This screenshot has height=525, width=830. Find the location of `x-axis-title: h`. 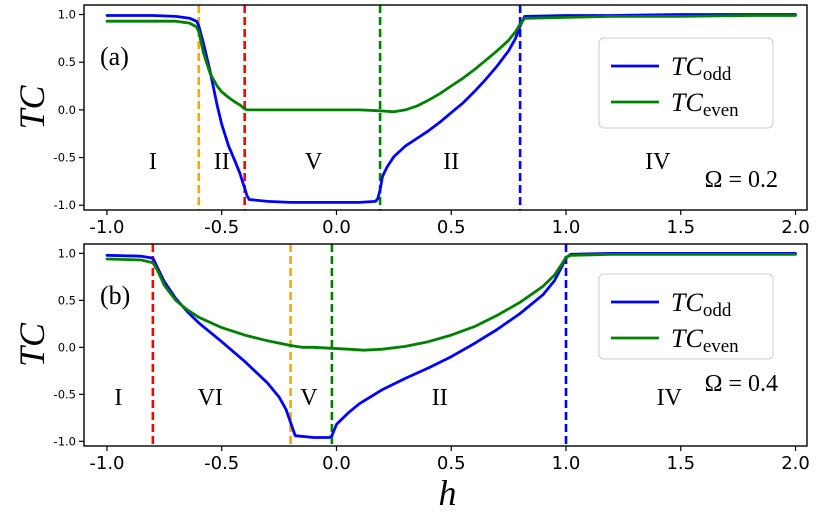

x-axis-title: h is located at coordinates (448, 493).